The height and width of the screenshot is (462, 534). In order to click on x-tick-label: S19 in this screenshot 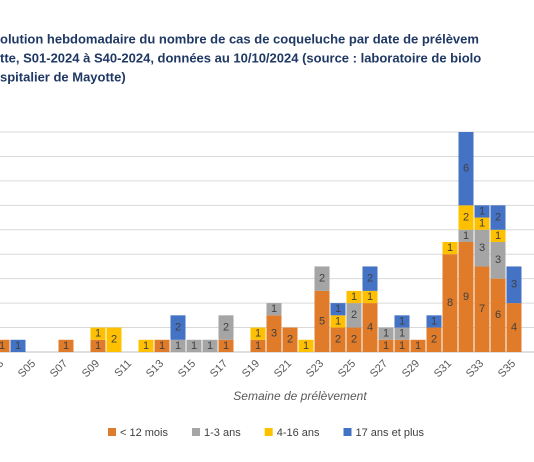, I will do `click(251, 369)`.